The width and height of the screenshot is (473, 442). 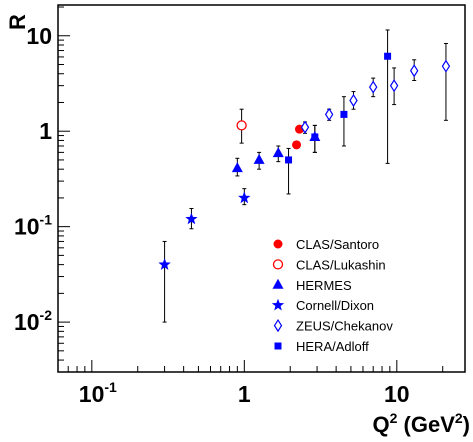 I want to click on legend-label: Cornell/Dixon, so click(x=335, y=305).